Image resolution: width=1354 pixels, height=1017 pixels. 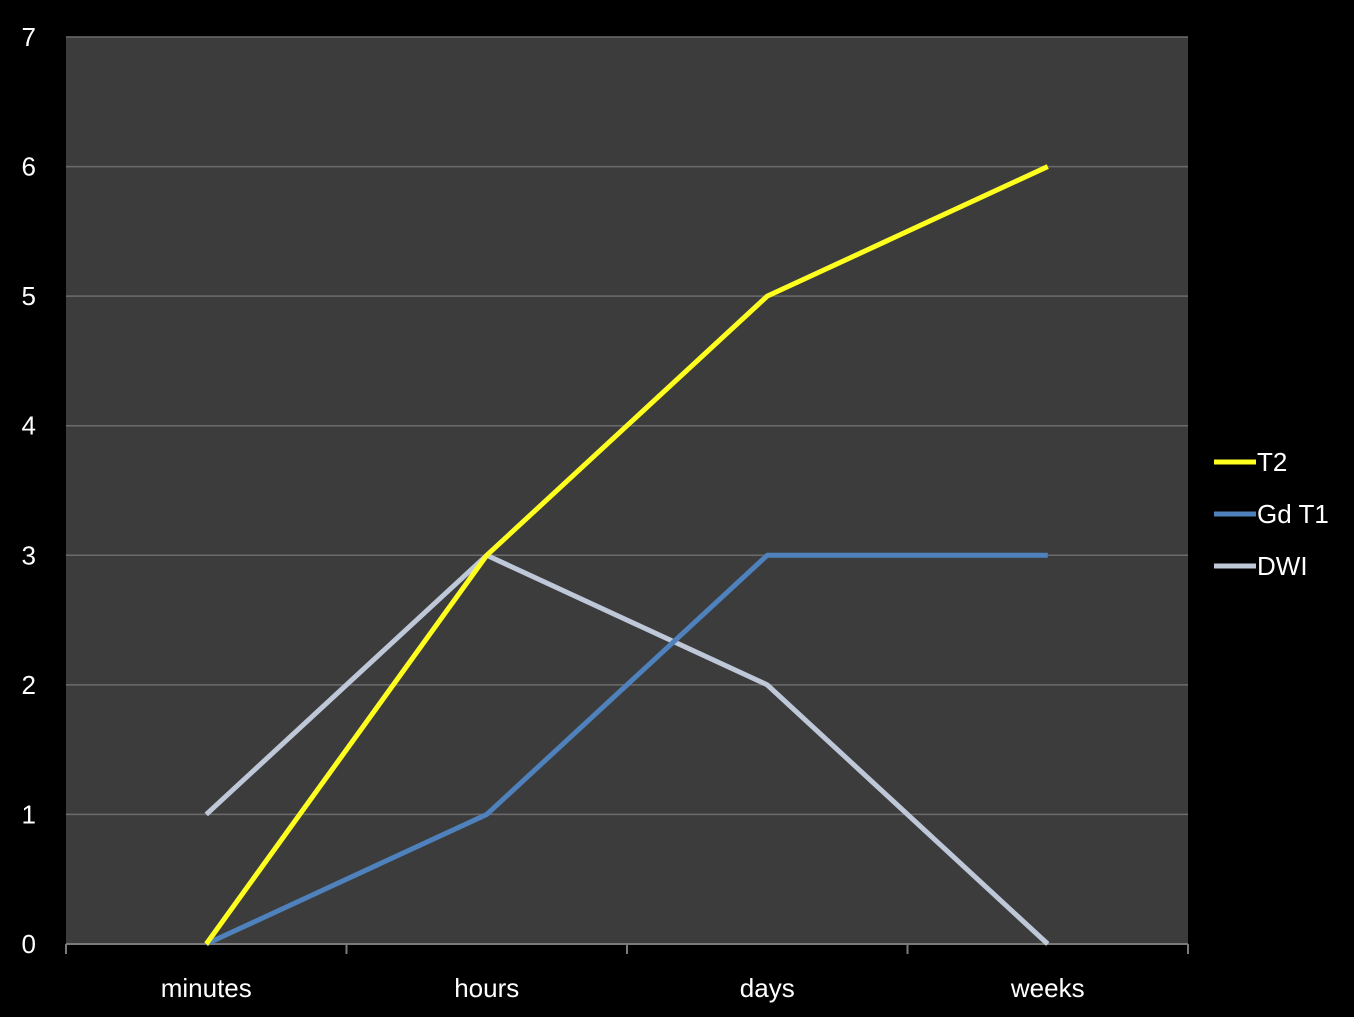 I want to click on y-tick-label: 5, so click(x=29, y=296).